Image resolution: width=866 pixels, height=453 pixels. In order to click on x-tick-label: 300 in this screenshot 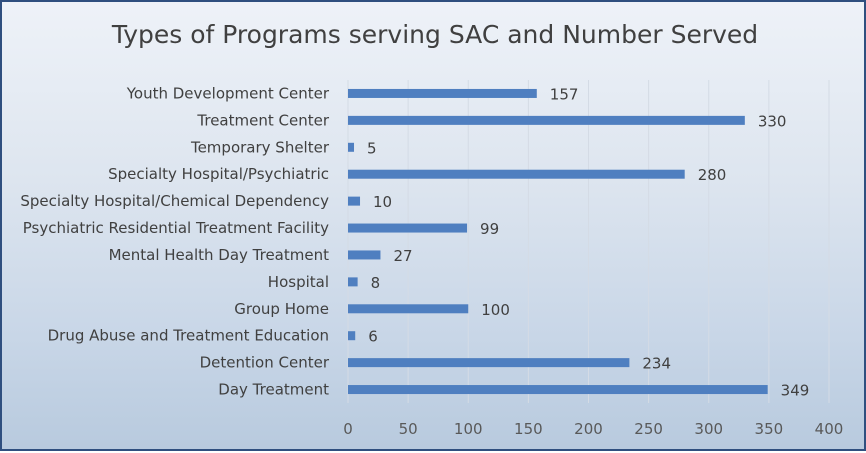, I will do `click(708, 429)`.